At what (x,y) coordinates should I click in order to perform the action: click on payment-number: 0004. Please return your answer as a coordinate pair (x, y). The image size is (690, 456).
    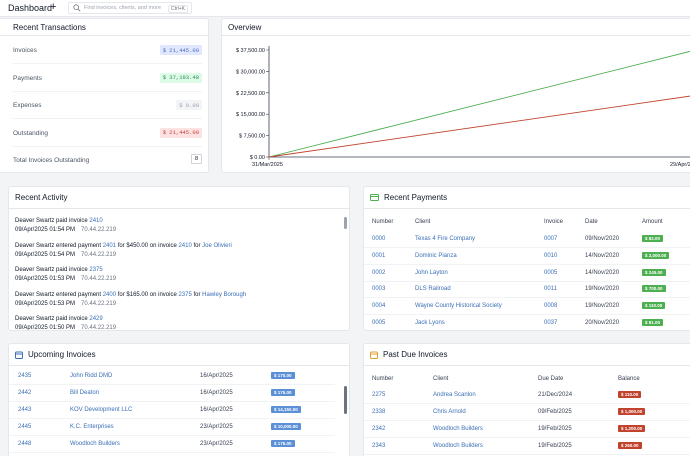
    Looking at the image, I should click on (379, 306).